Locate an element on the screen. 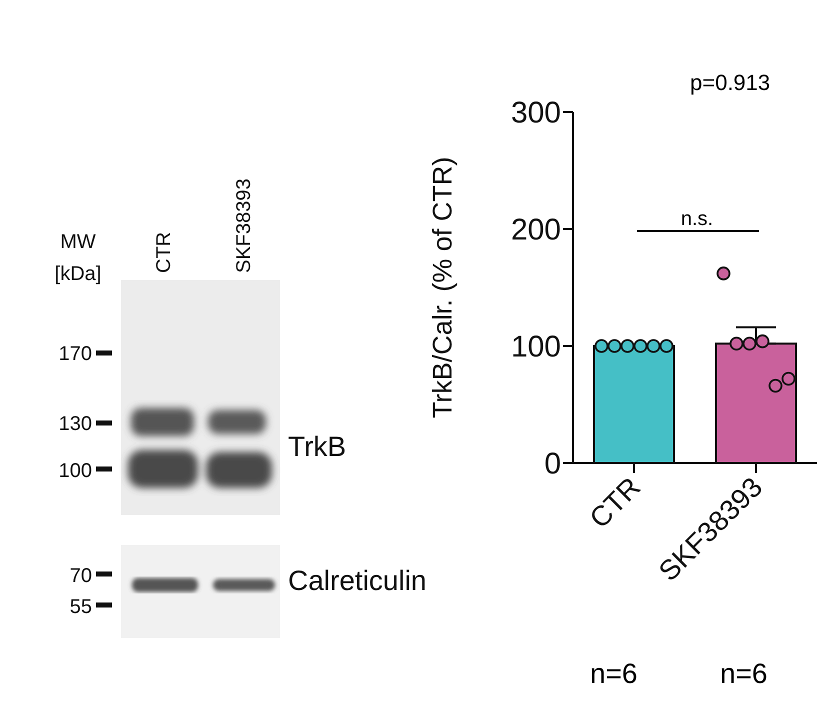 This screenshot has height=715, width=824. text: 55 is located at coordinates (81, 607).